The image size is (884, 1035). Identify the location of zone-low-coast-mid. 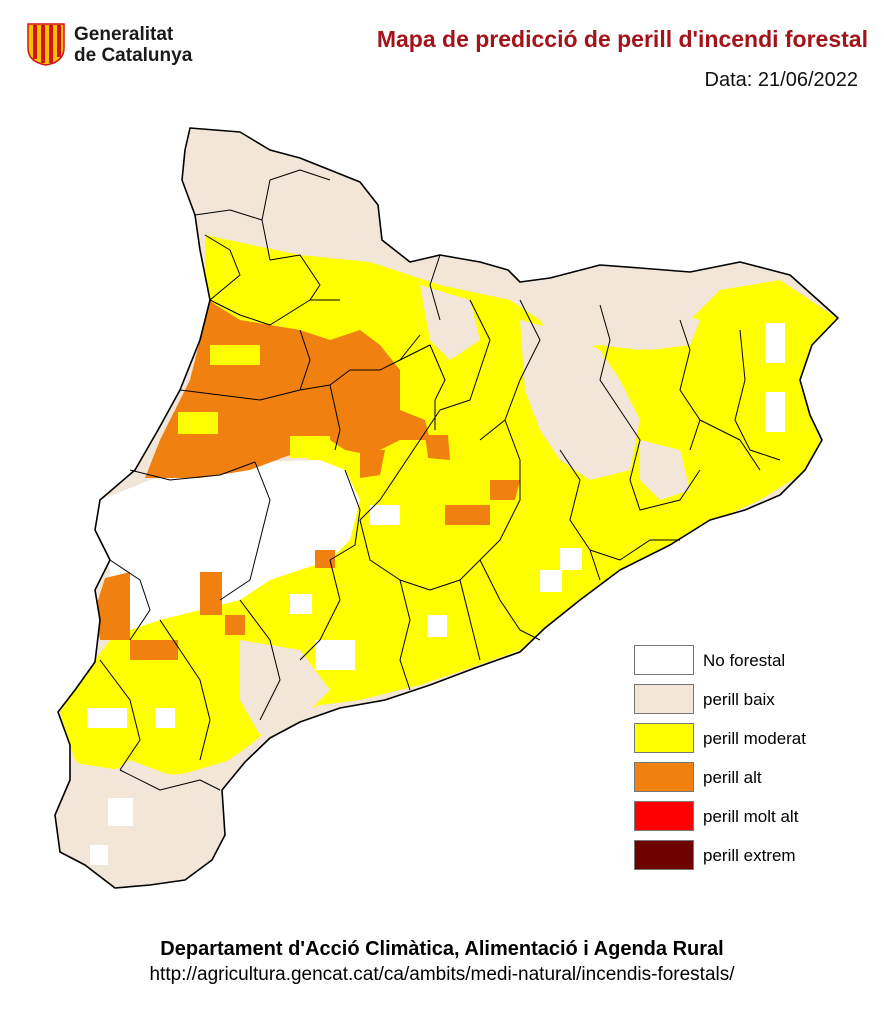
(665, 470).